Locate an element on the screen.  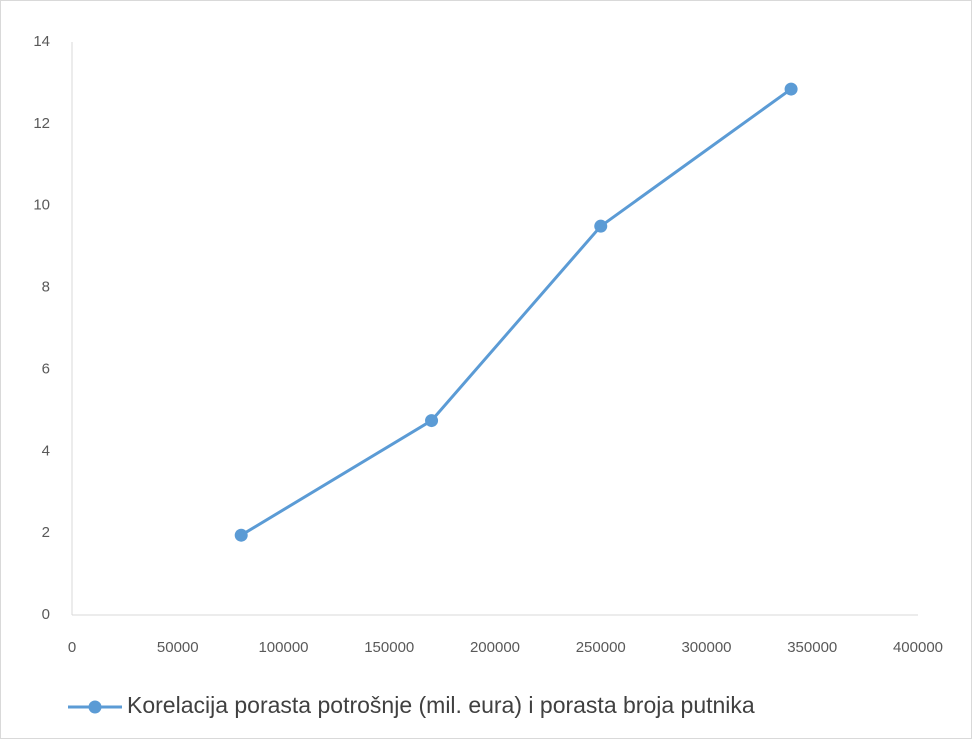
x-tick-label: 0 is located at coordinates (72, 647).